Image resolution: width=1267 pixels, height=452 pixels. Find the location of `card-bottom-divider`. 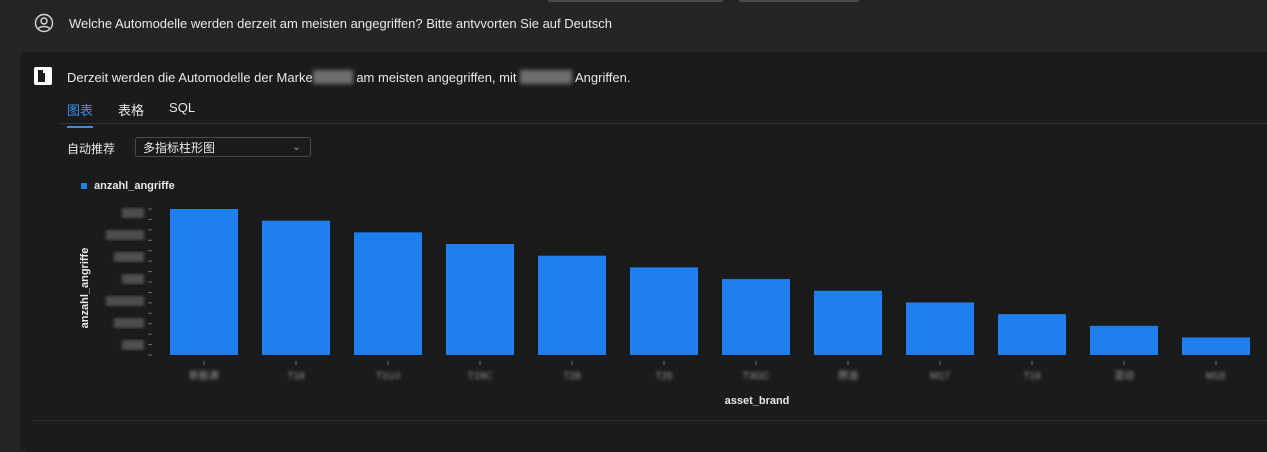

card-bottom-divider is located at coordinates (649, 420).